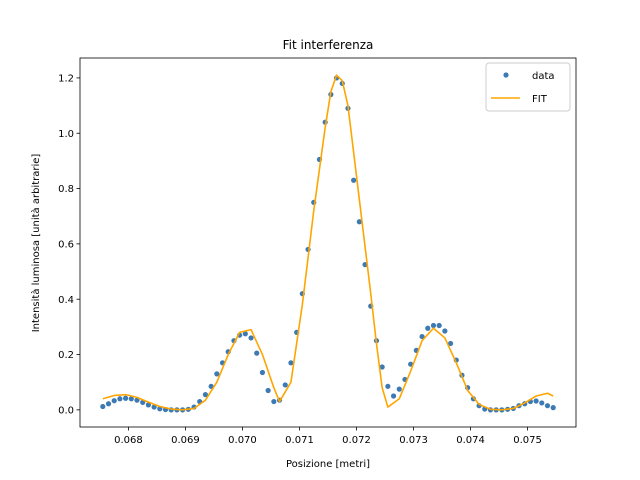 This screenshot has height=480, width=640. What do you see at coordinates (328, 464) in the screenshot?
I see `x-axis-title: Posizione [metri]` at bounding box center [328, 464].